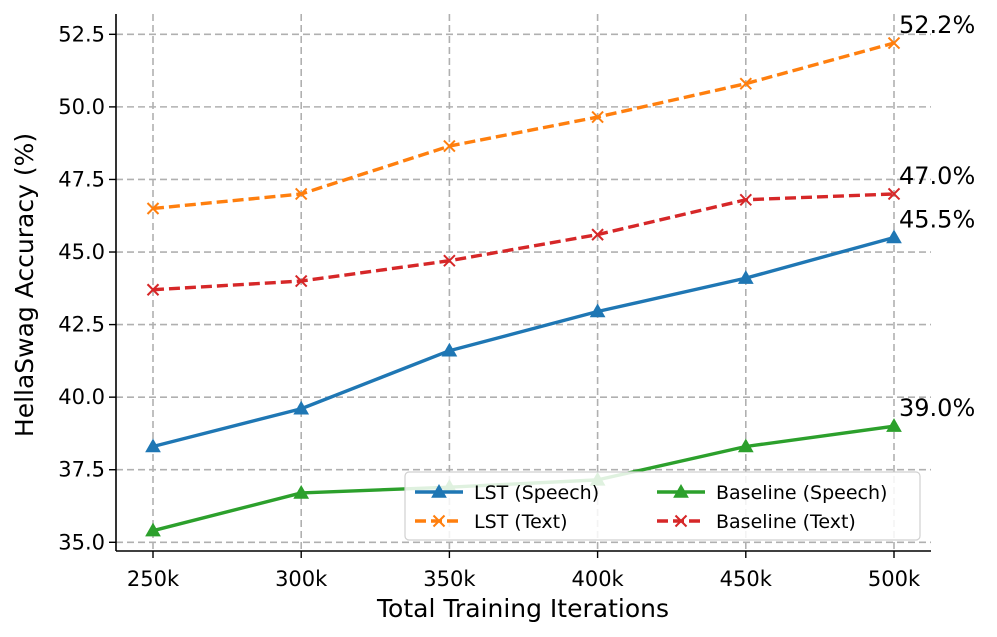 The height and width of the screenshot is (637, 997). Describe the element at coordinates (522, 608) in the screenshot. I see `x-axis-label: Total Training Iterations` at that location.